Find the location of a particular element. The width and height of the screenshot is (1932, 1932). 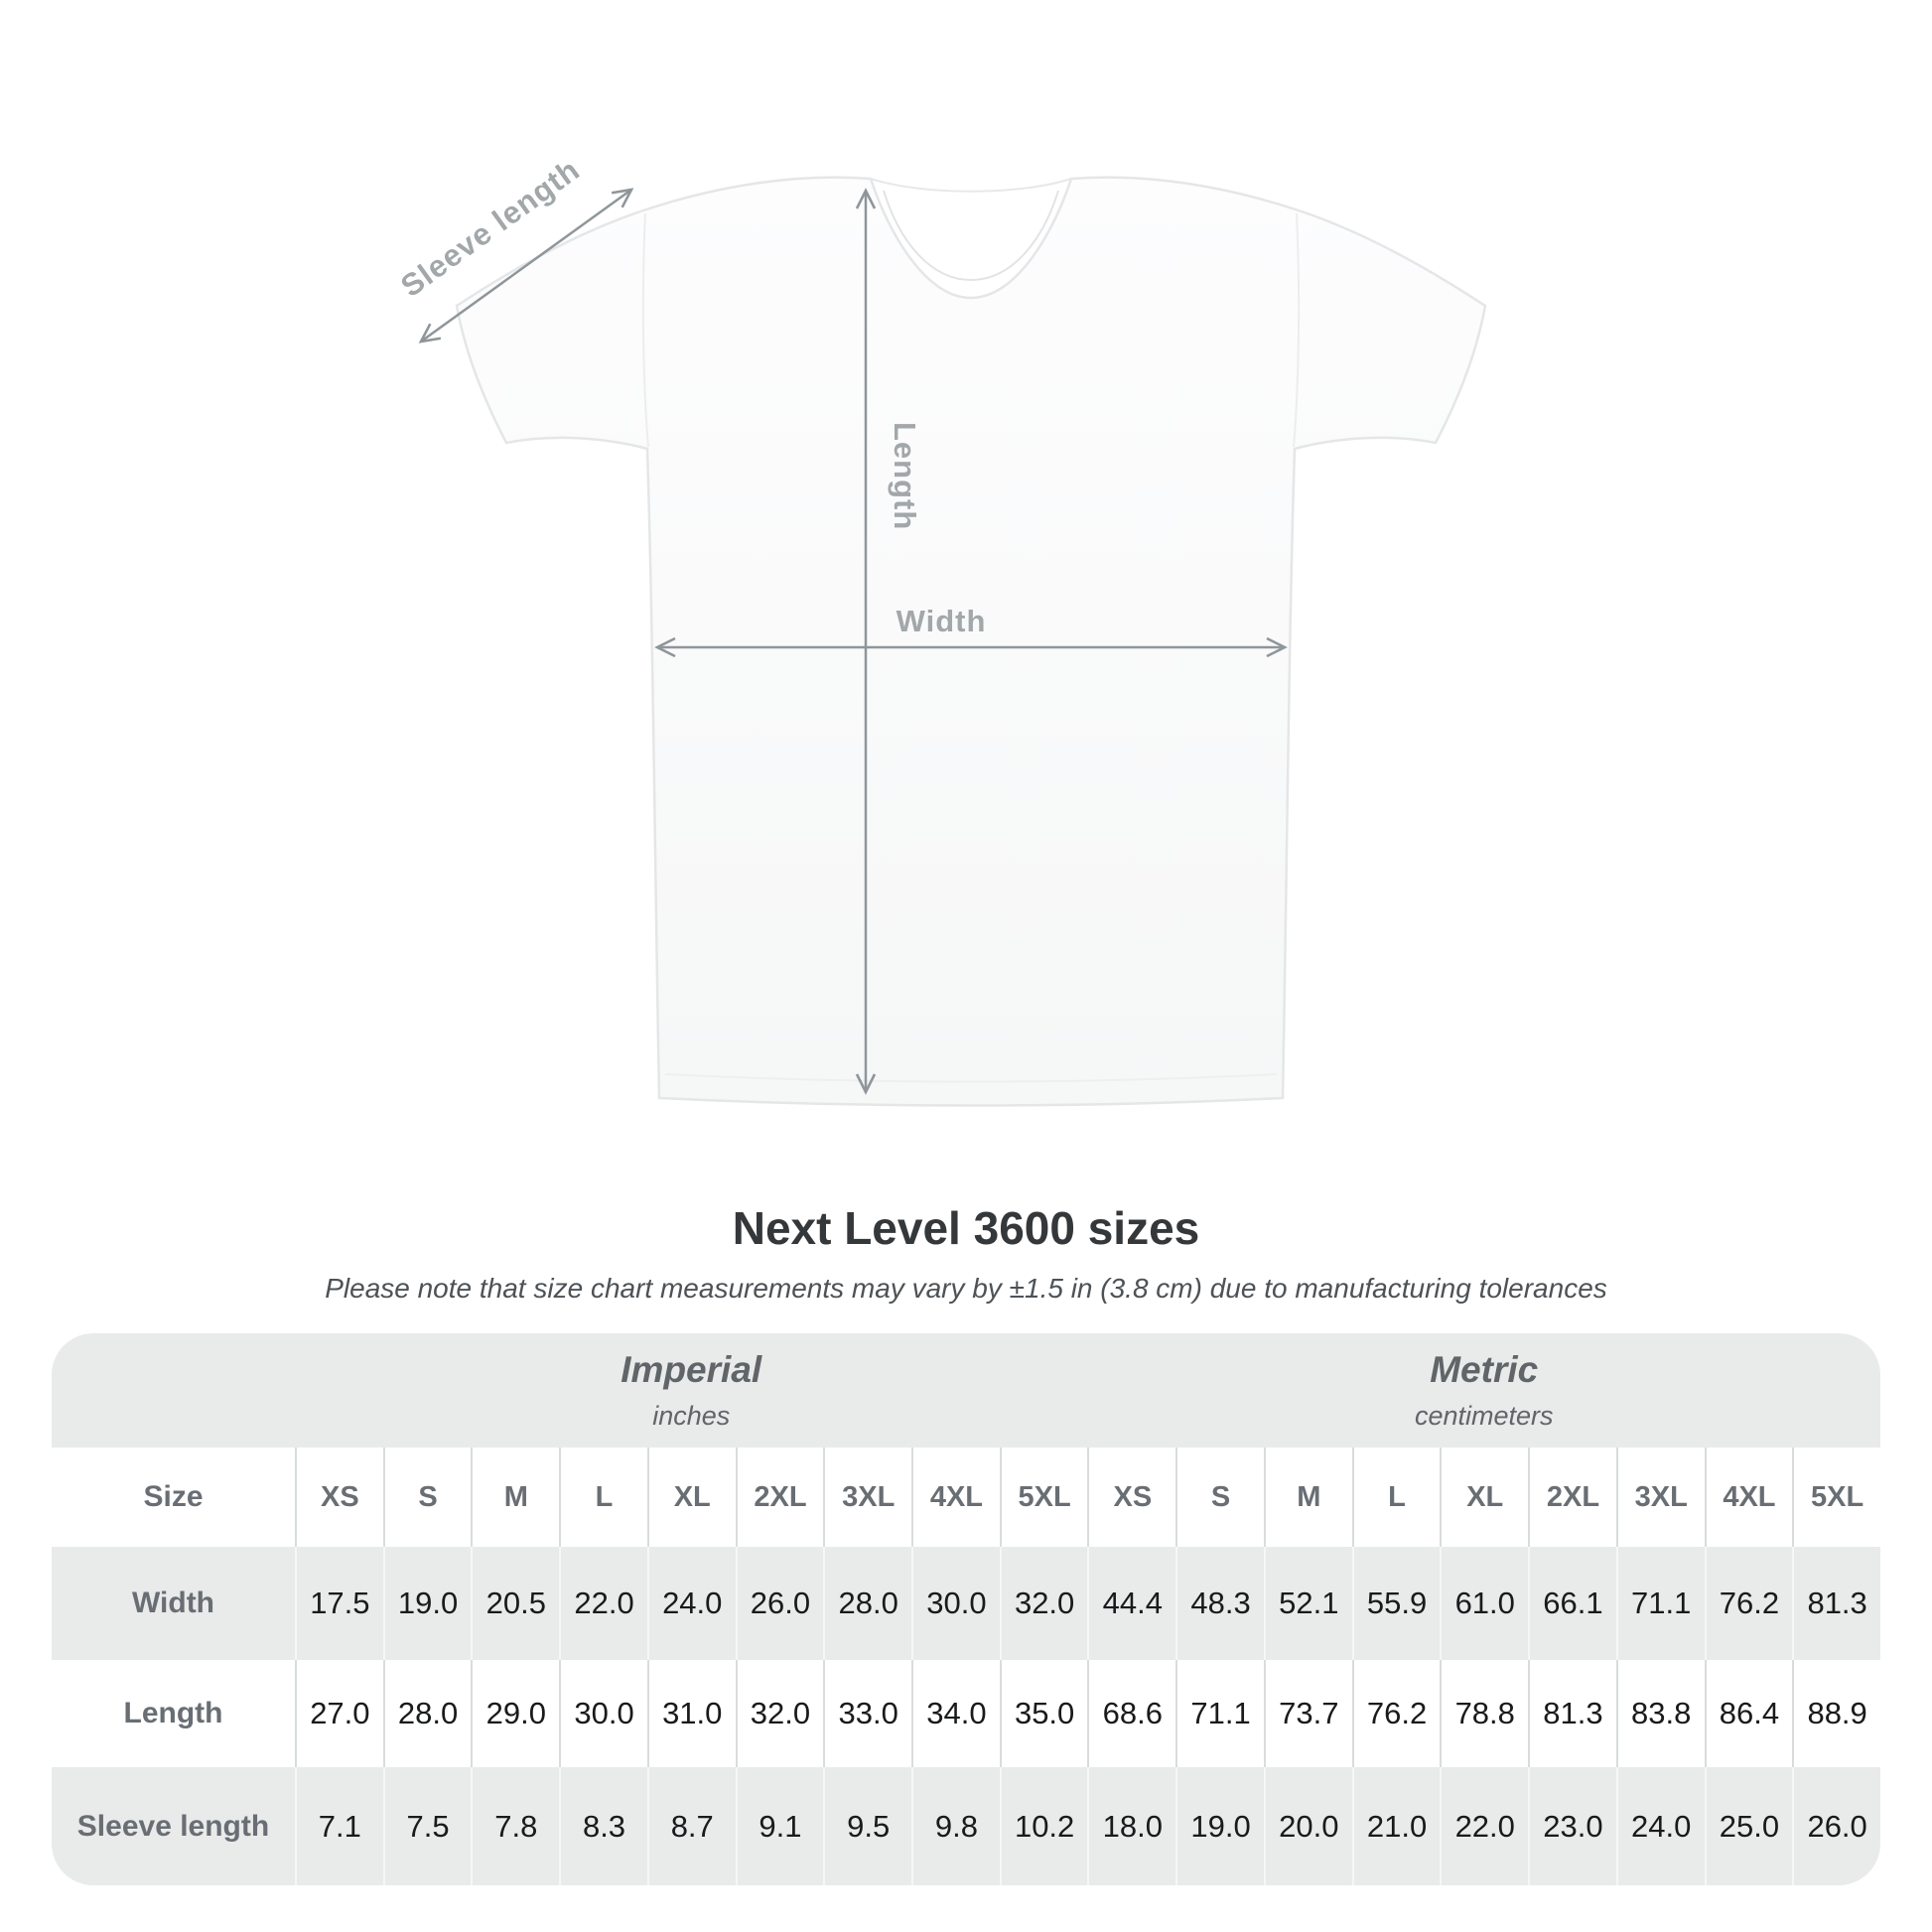

imperial-header-name: Imperial is located at coordinates (691, 1369).